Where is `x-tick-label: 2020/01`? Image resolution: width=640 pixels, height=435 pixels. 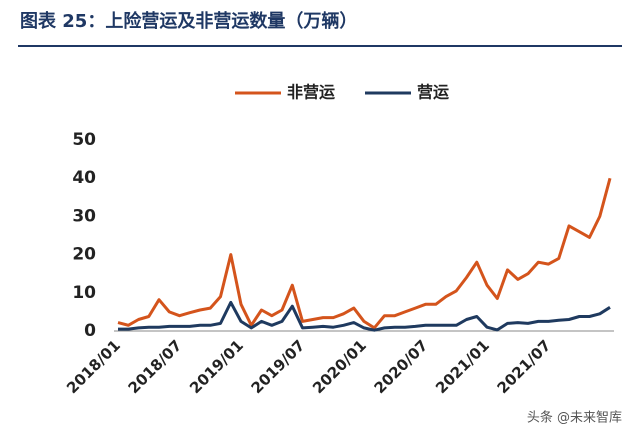 x-tick-label: 2020/01 is located at coordinates (339, 366).